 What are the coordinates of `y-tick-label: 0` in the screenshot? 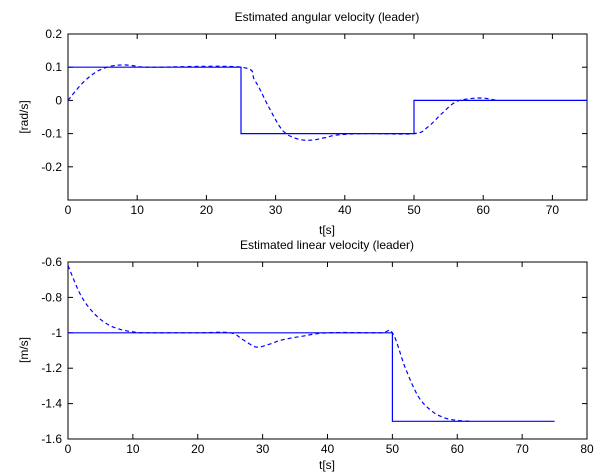 It's located at (58, 100).